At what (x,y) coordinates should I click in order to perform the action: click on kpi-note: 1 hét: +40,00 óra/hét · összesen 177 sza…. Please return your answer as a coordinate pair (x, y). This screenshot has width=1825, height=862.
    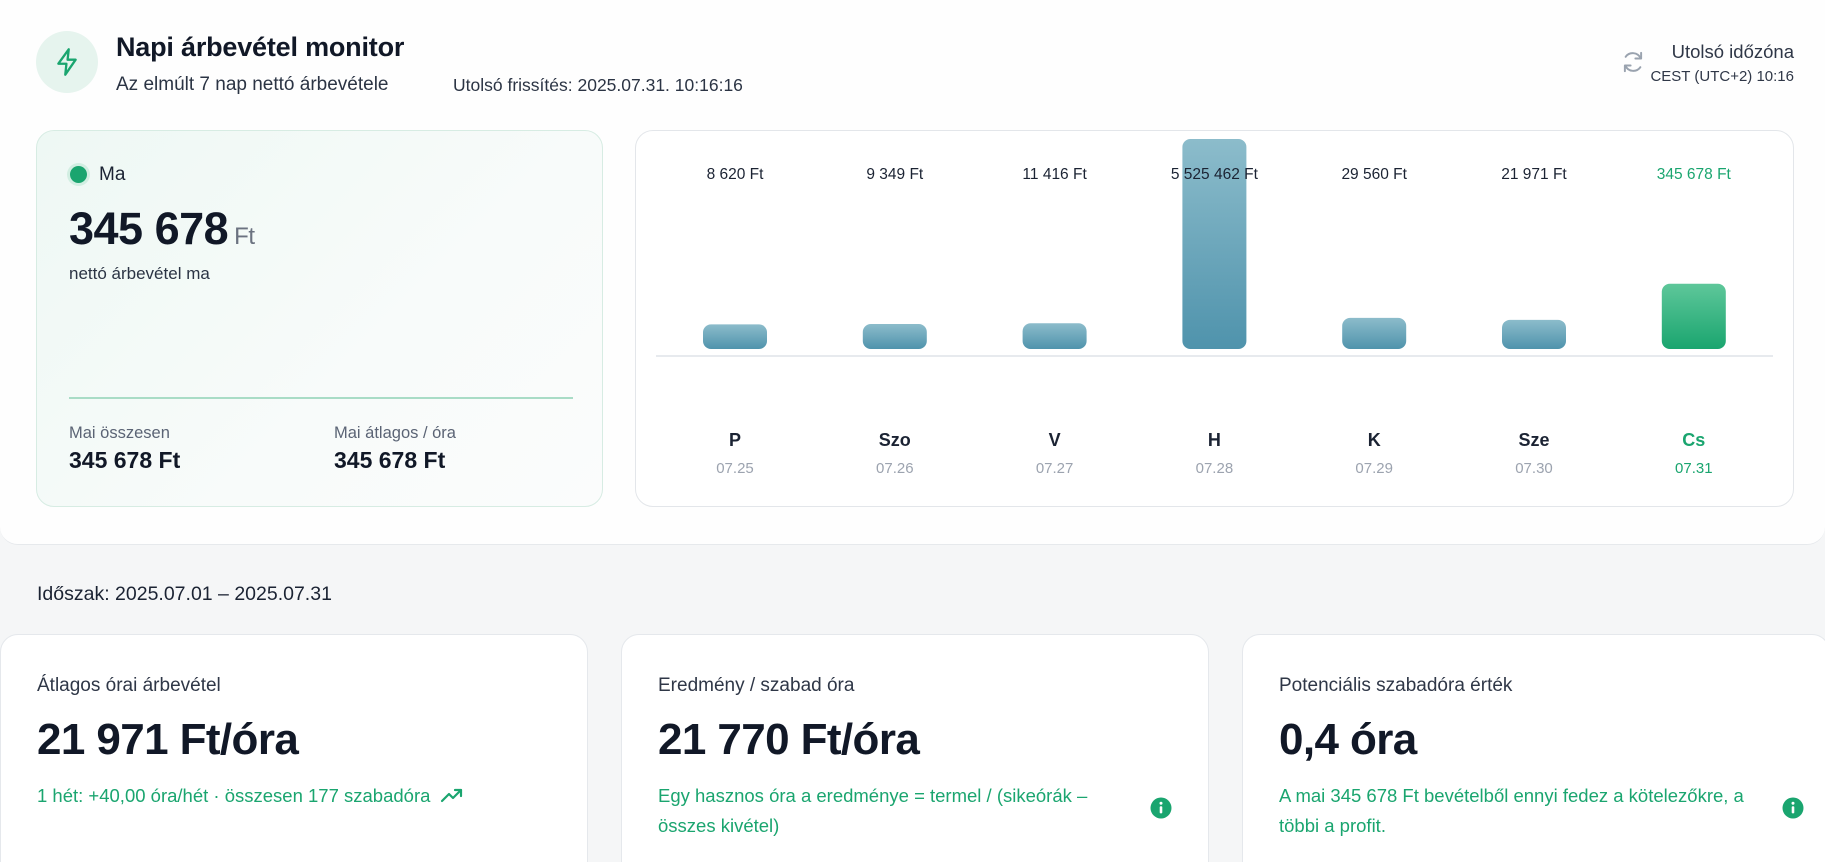
    Looking at the image, I should click on (250, 796).